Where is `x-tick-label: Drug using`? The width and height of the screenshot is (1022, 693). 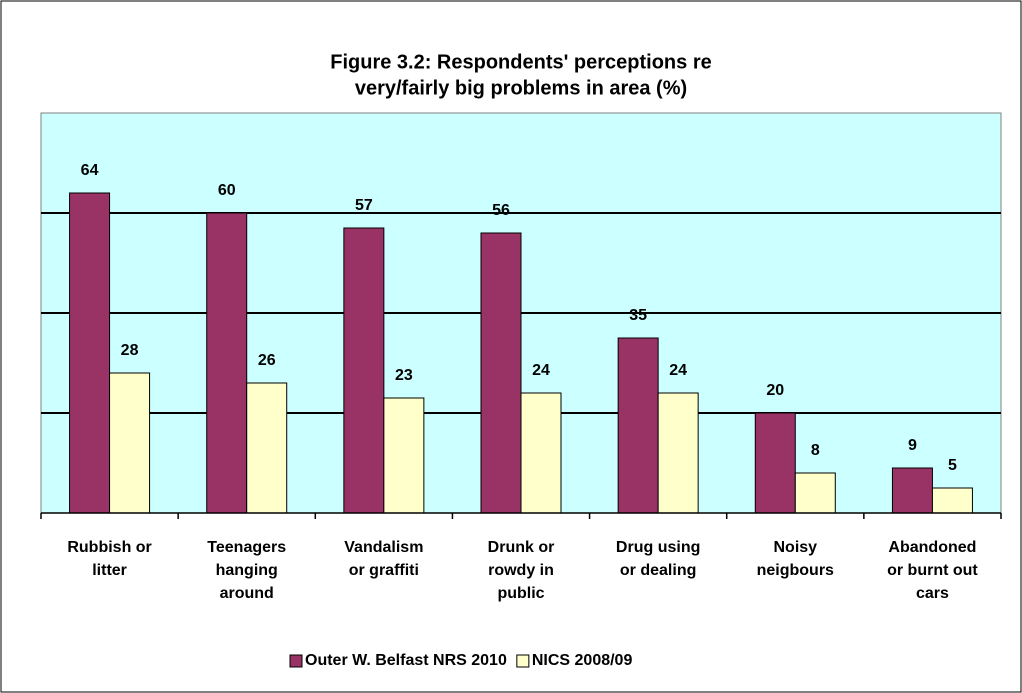 x-tick-label: Drug using is located at coordinates (658, 547).